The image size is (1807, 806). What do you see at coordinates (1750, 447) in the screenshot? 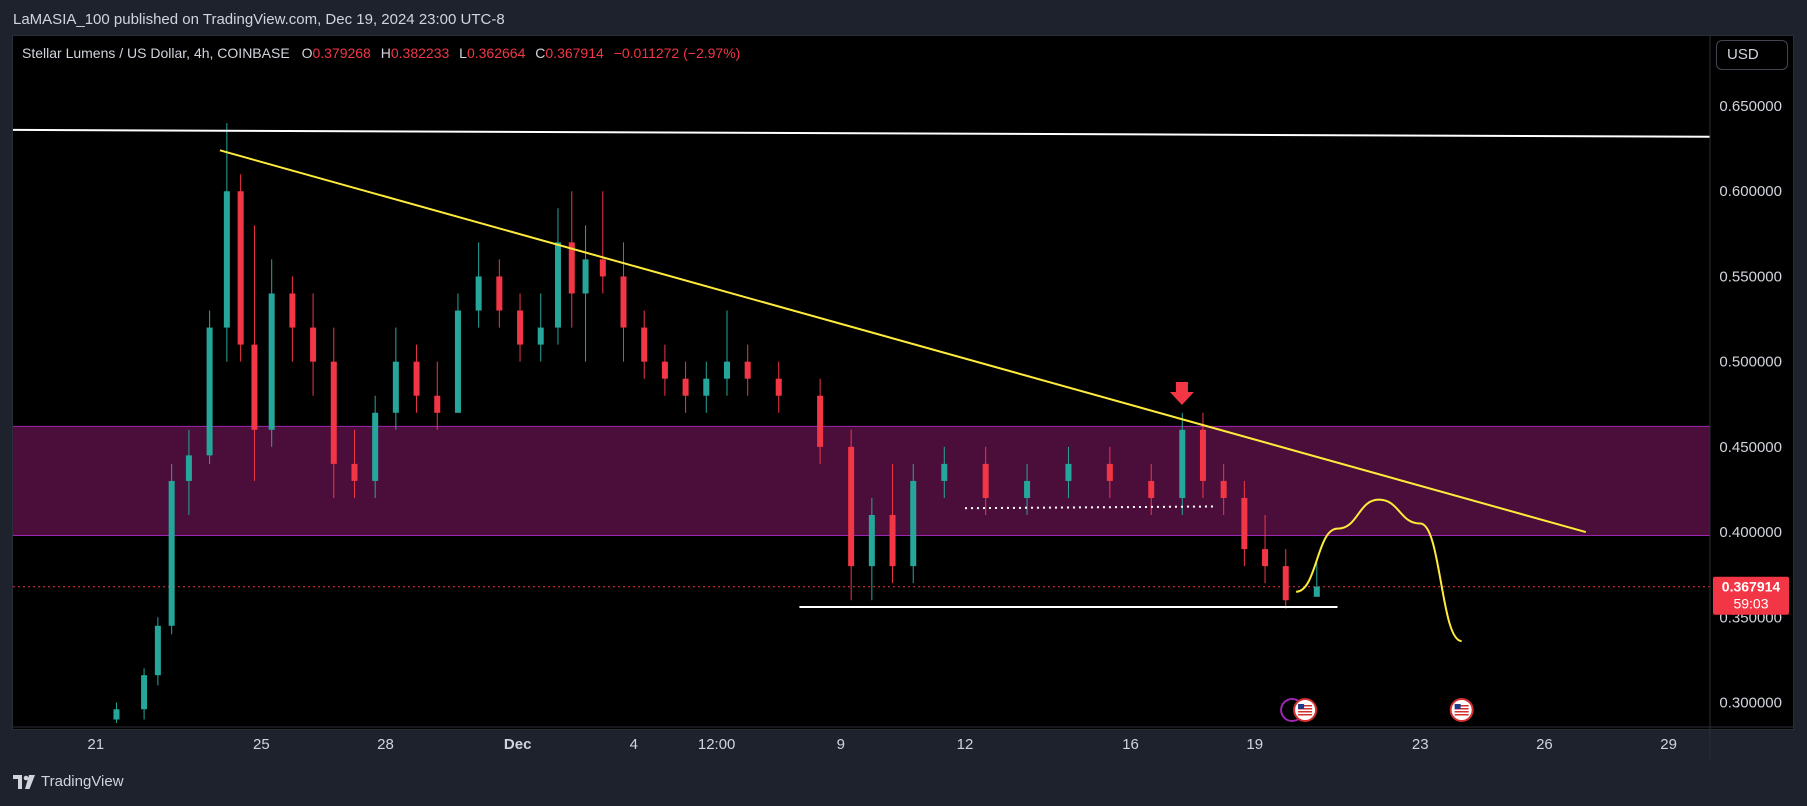
I see `y-tick-label: 0.450000` at bounding box center [1750, 447].